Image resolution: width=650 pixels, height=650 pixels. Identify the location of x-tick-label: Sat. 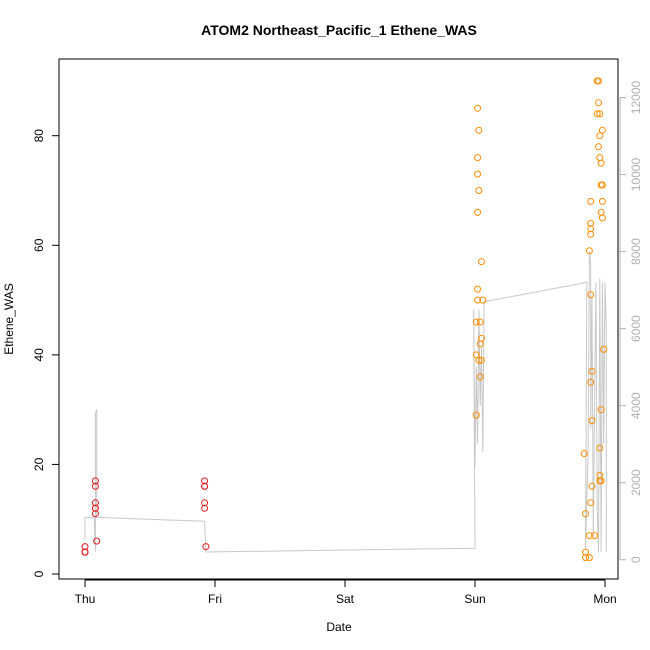
(345, 599).